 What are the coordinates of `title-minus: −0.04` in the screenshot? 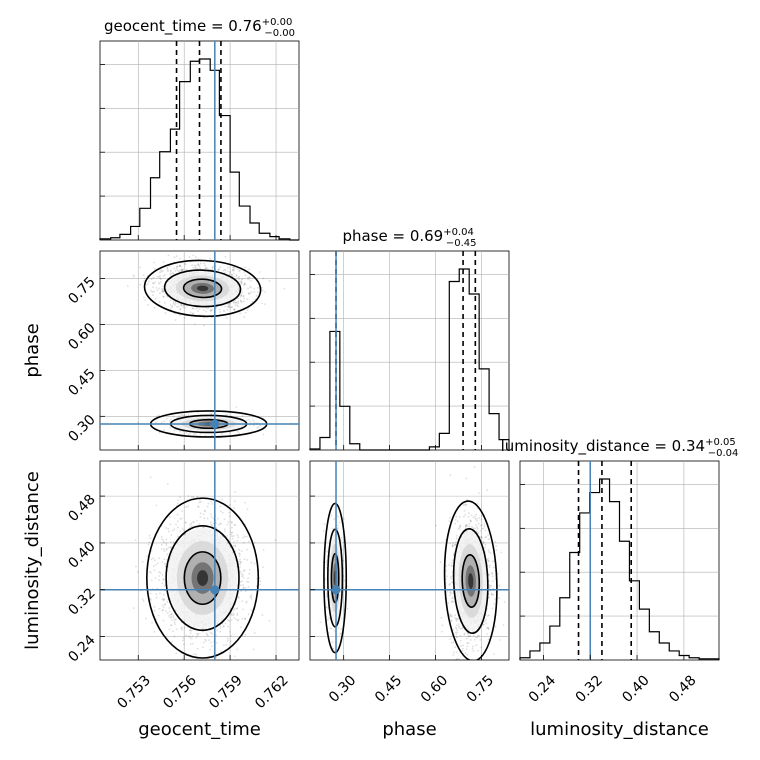 It's located at (723, 453).